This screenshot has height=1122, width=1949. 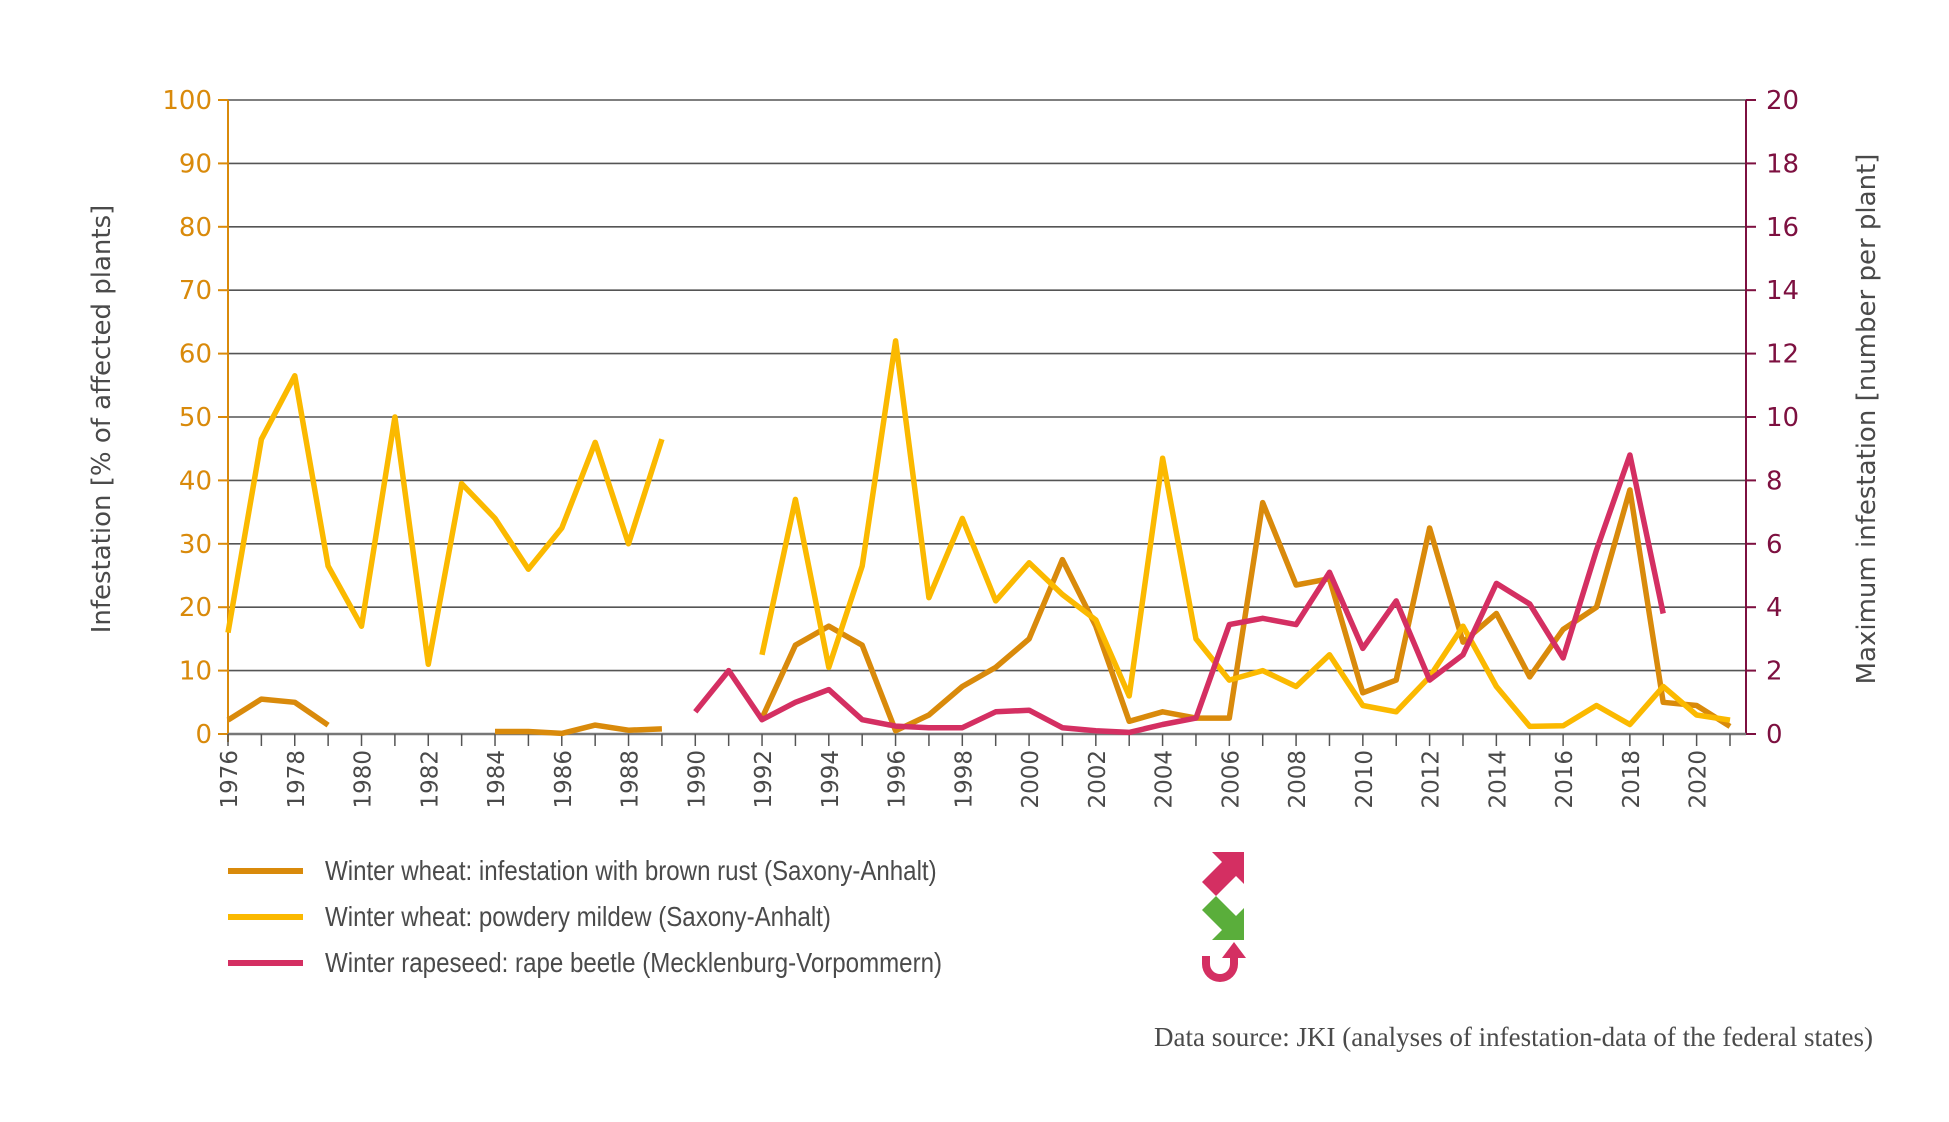 What do you see at coordinates (195, 481) in the screenshot?
I see `y-left-tick-label: 40` at bounding box center [195, 481].